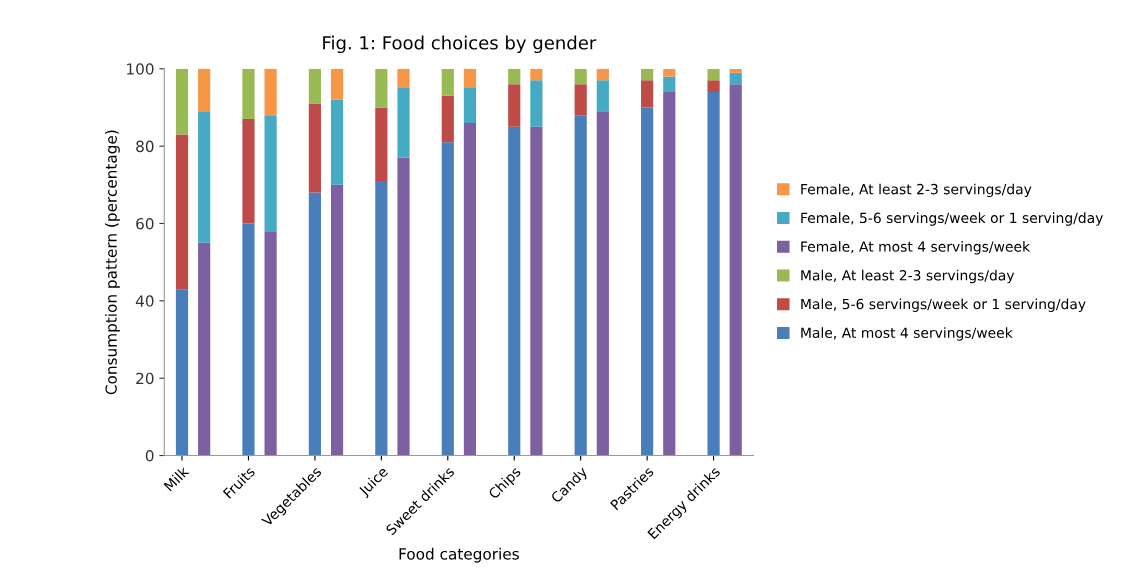 Image resolution: width=1133 pixels, height=573 pixels. What do you see at coordinates (907, 334) in the screenshot?
I see `legend-label: Male, At most 4 servings/week` at bounding box center [907, 334].